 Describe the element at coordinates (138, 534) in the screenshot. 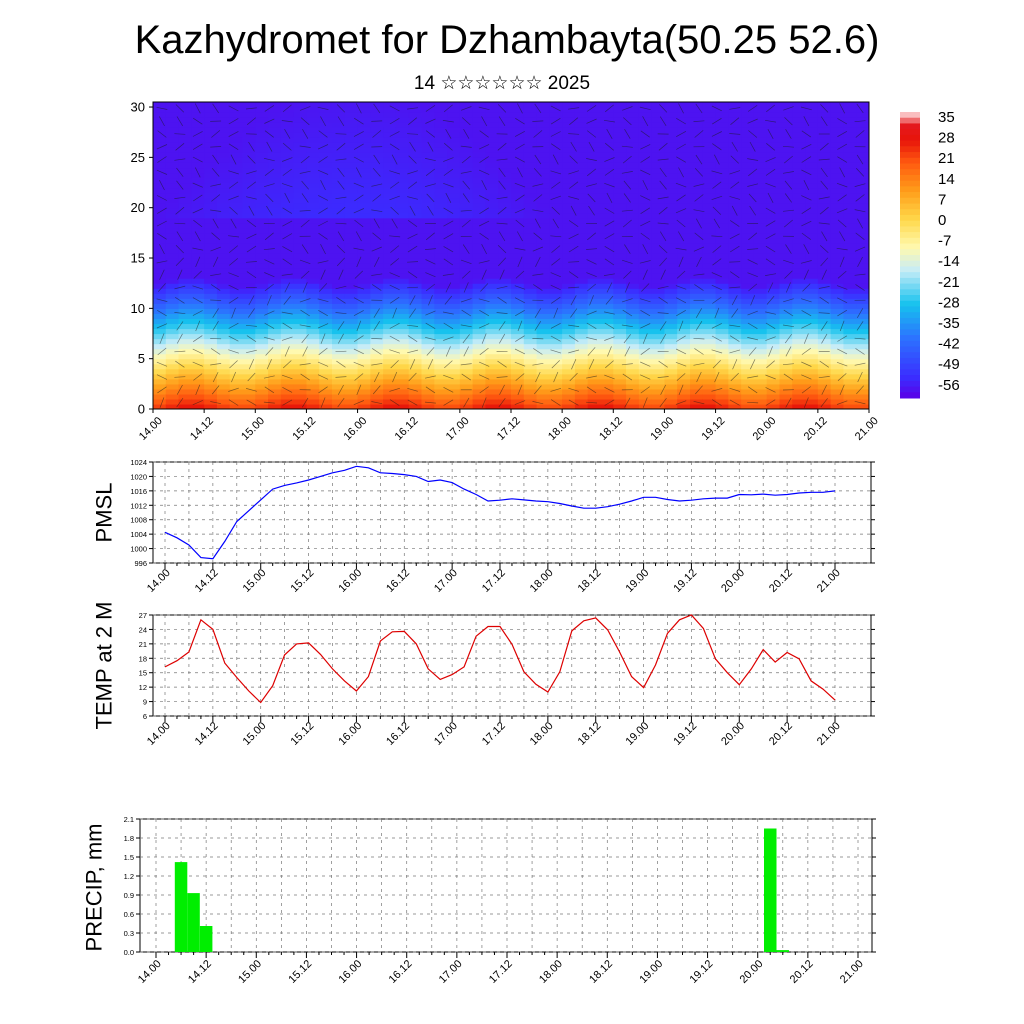

I see `y-tick-label: 1004` at that location.